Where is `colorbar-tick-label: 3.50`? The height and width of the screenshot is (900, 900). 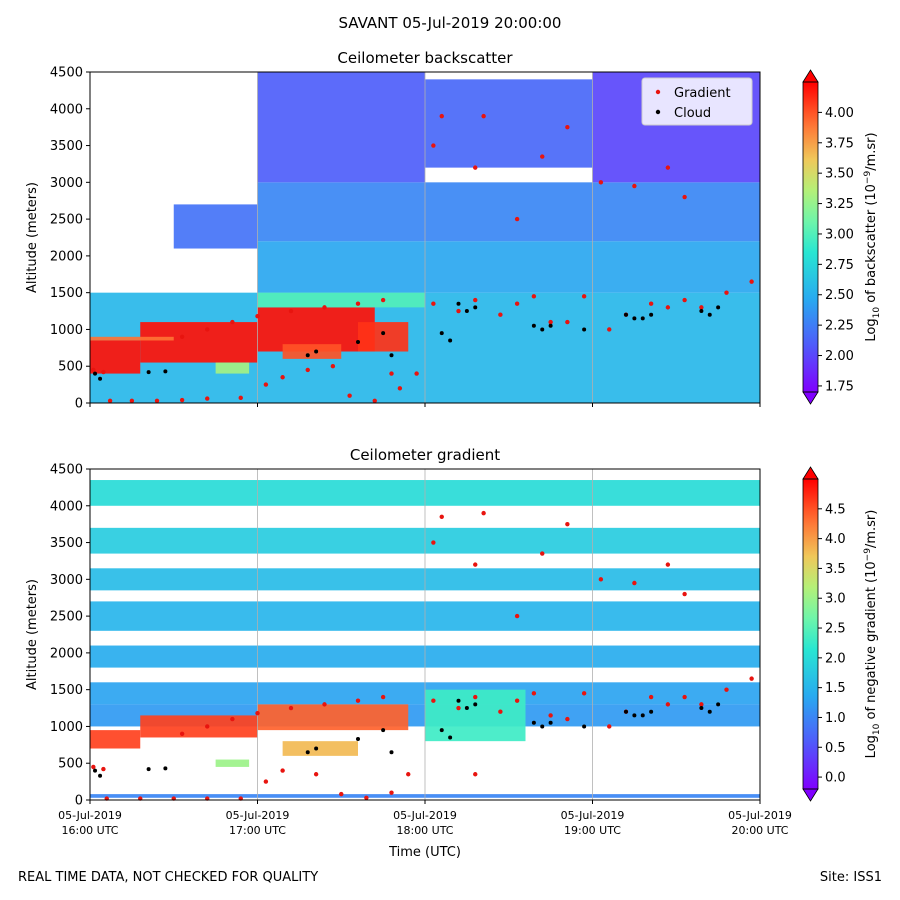
colorbar-tick-label: 3.50 is located at coordinates (839, 174).